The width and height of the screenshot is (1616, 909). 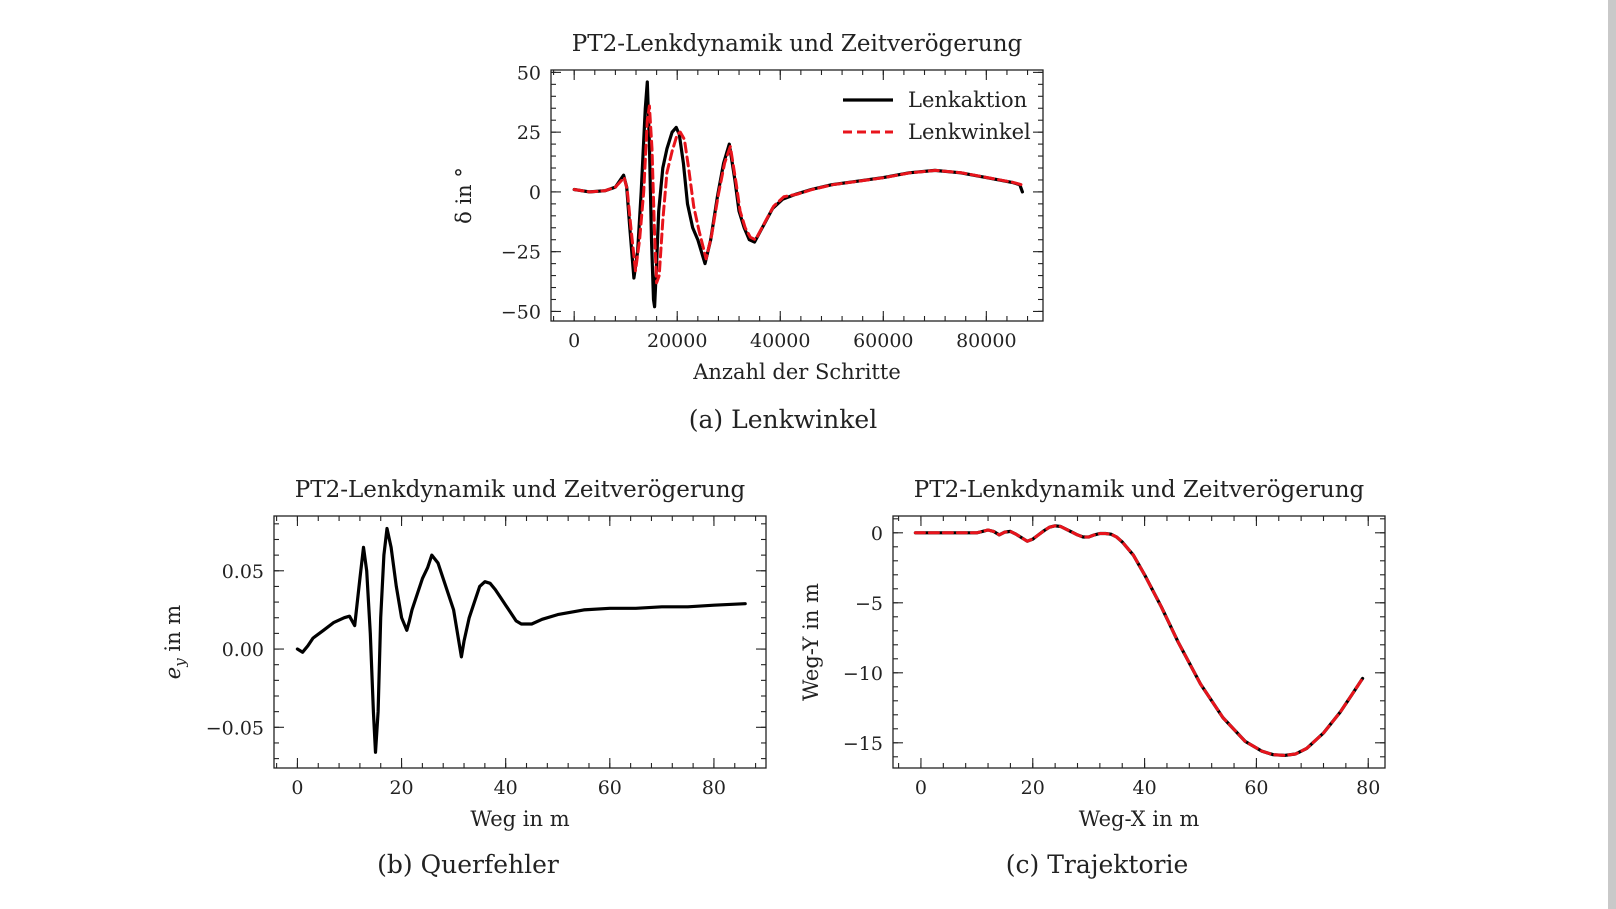 I want to click on x-tick-label-c: 0, so click(x=921, y=788).